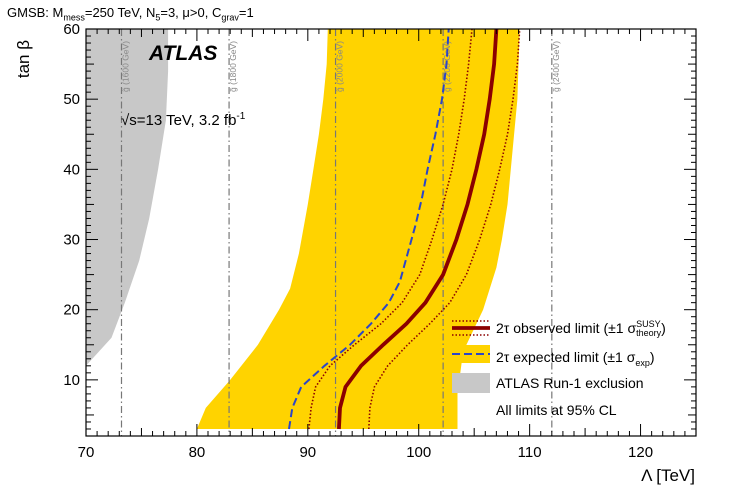  What do you see at coordinates (71, 240) in the screenshot?
I see `y-tick-label: 30` at bounding box center [71, 240].